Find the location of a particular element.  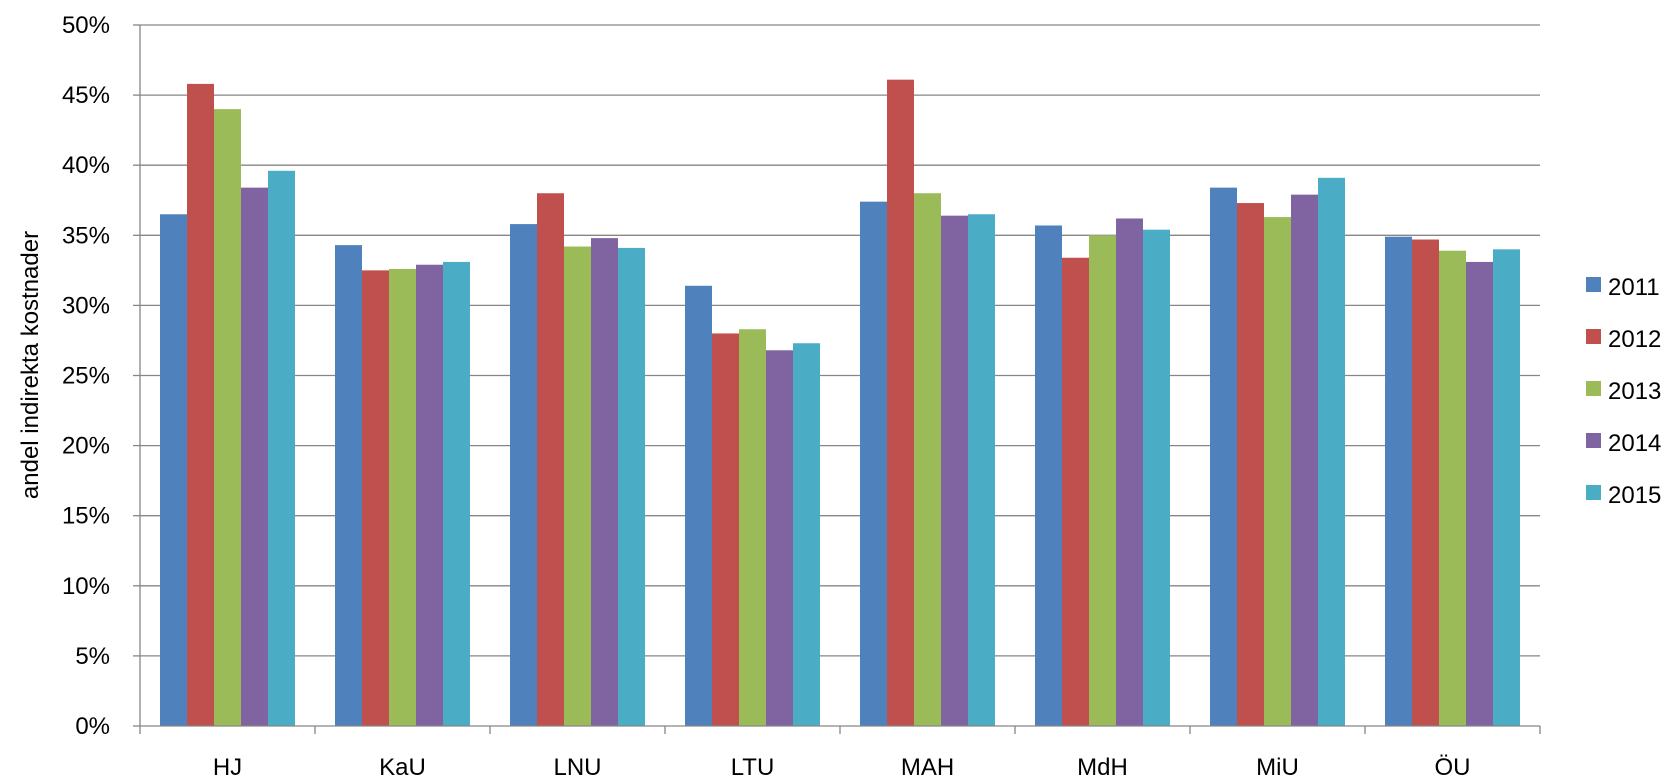

bar-LNU-2014 is located at coordinates (604, 482).